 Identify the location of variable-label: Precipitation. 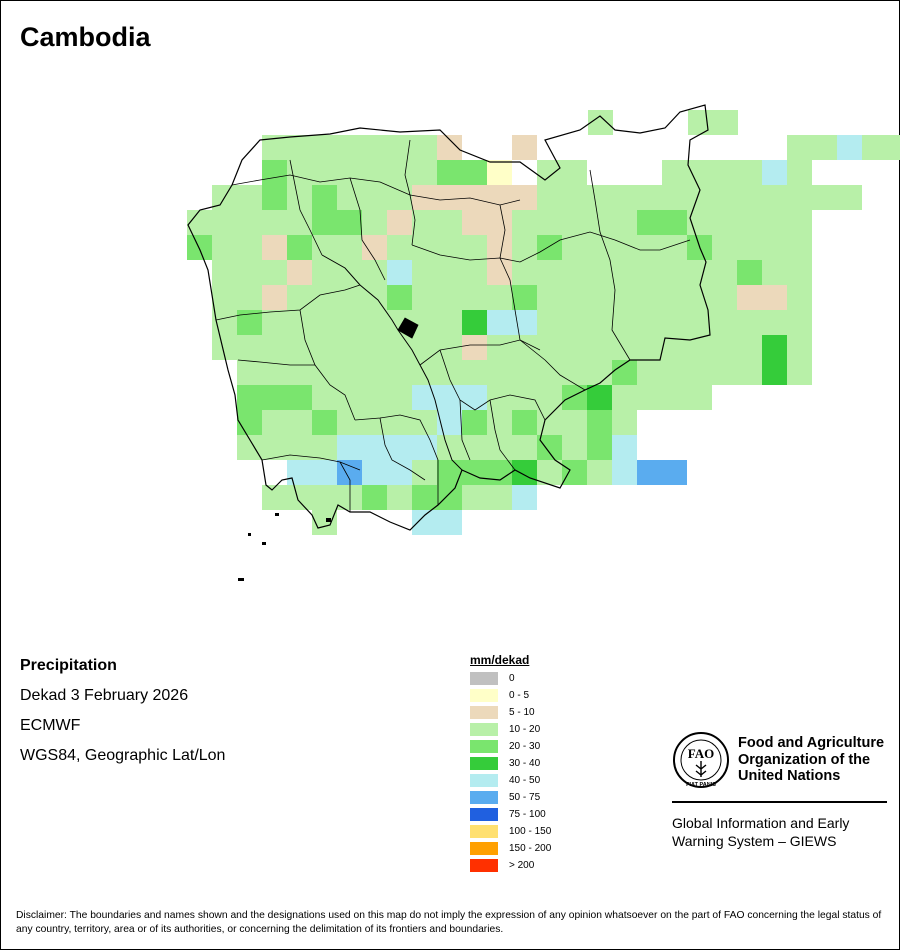
(68, 665).